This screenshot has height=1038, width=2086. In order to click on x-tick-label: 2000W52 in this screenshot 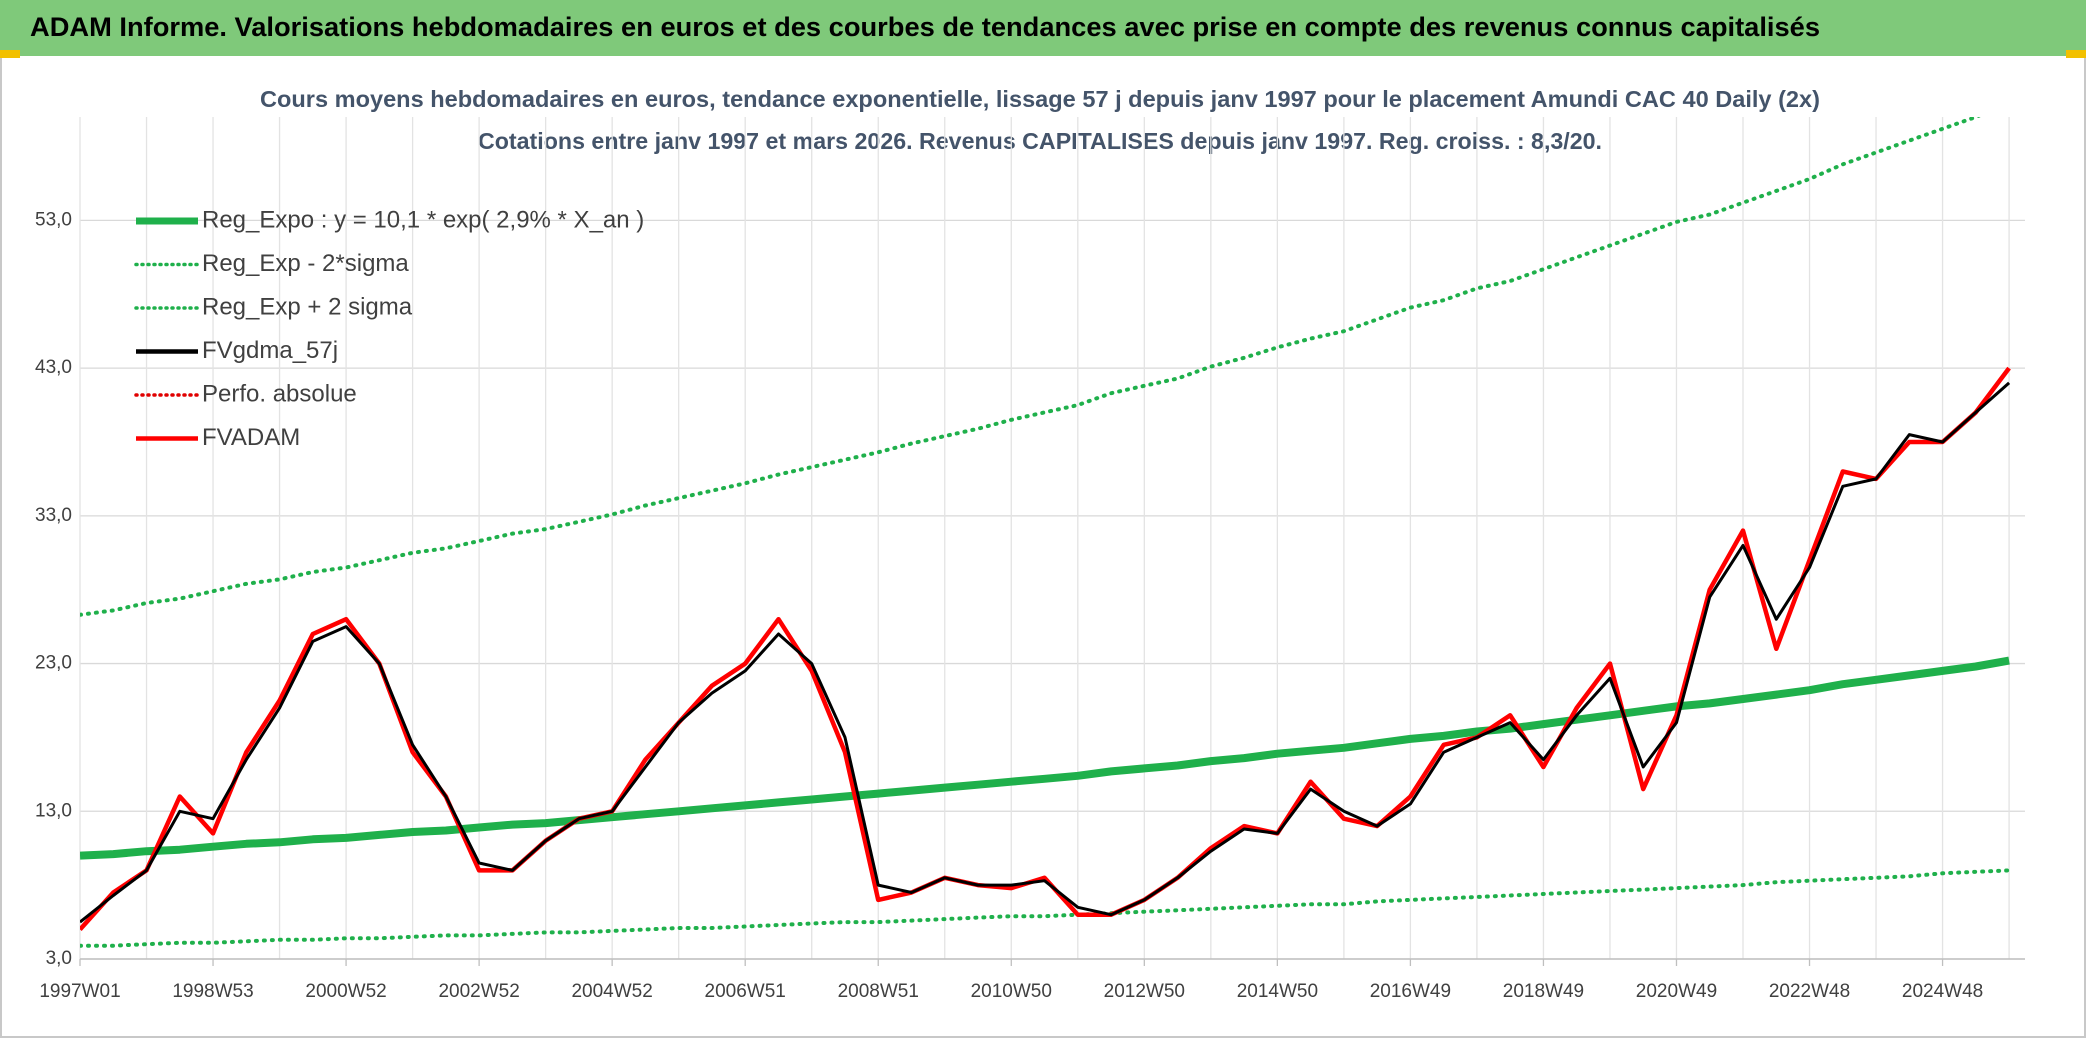, I will do `click(345, 991)`.